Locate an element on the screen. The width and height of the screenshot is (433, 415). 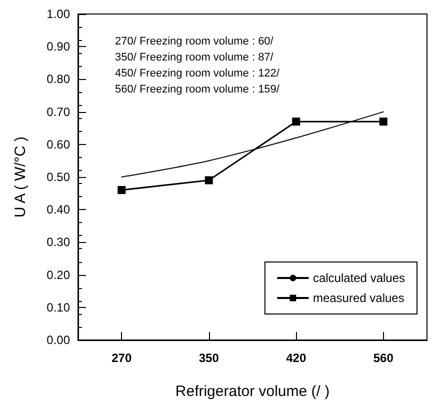
y-tick-label: 0.90 is located at coordinates (58, 47).